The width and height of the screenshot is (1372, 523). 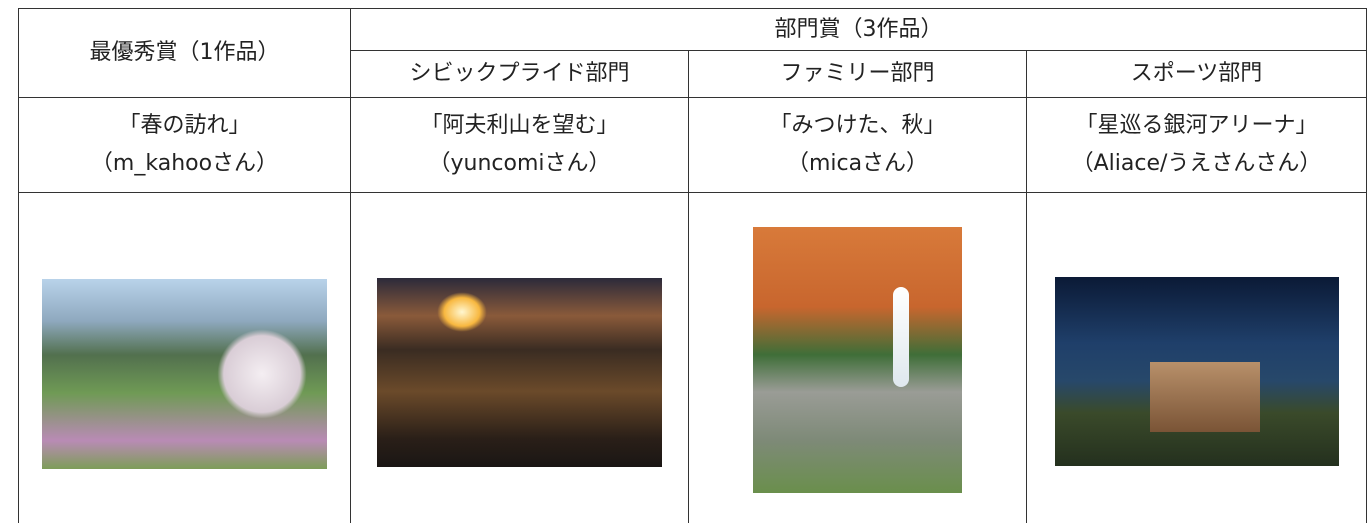 What do you see at coordinates (857, 126) in the screenshot?
I see `entry-title: 「みつけた、秋」` at bounding box center [857, 126].